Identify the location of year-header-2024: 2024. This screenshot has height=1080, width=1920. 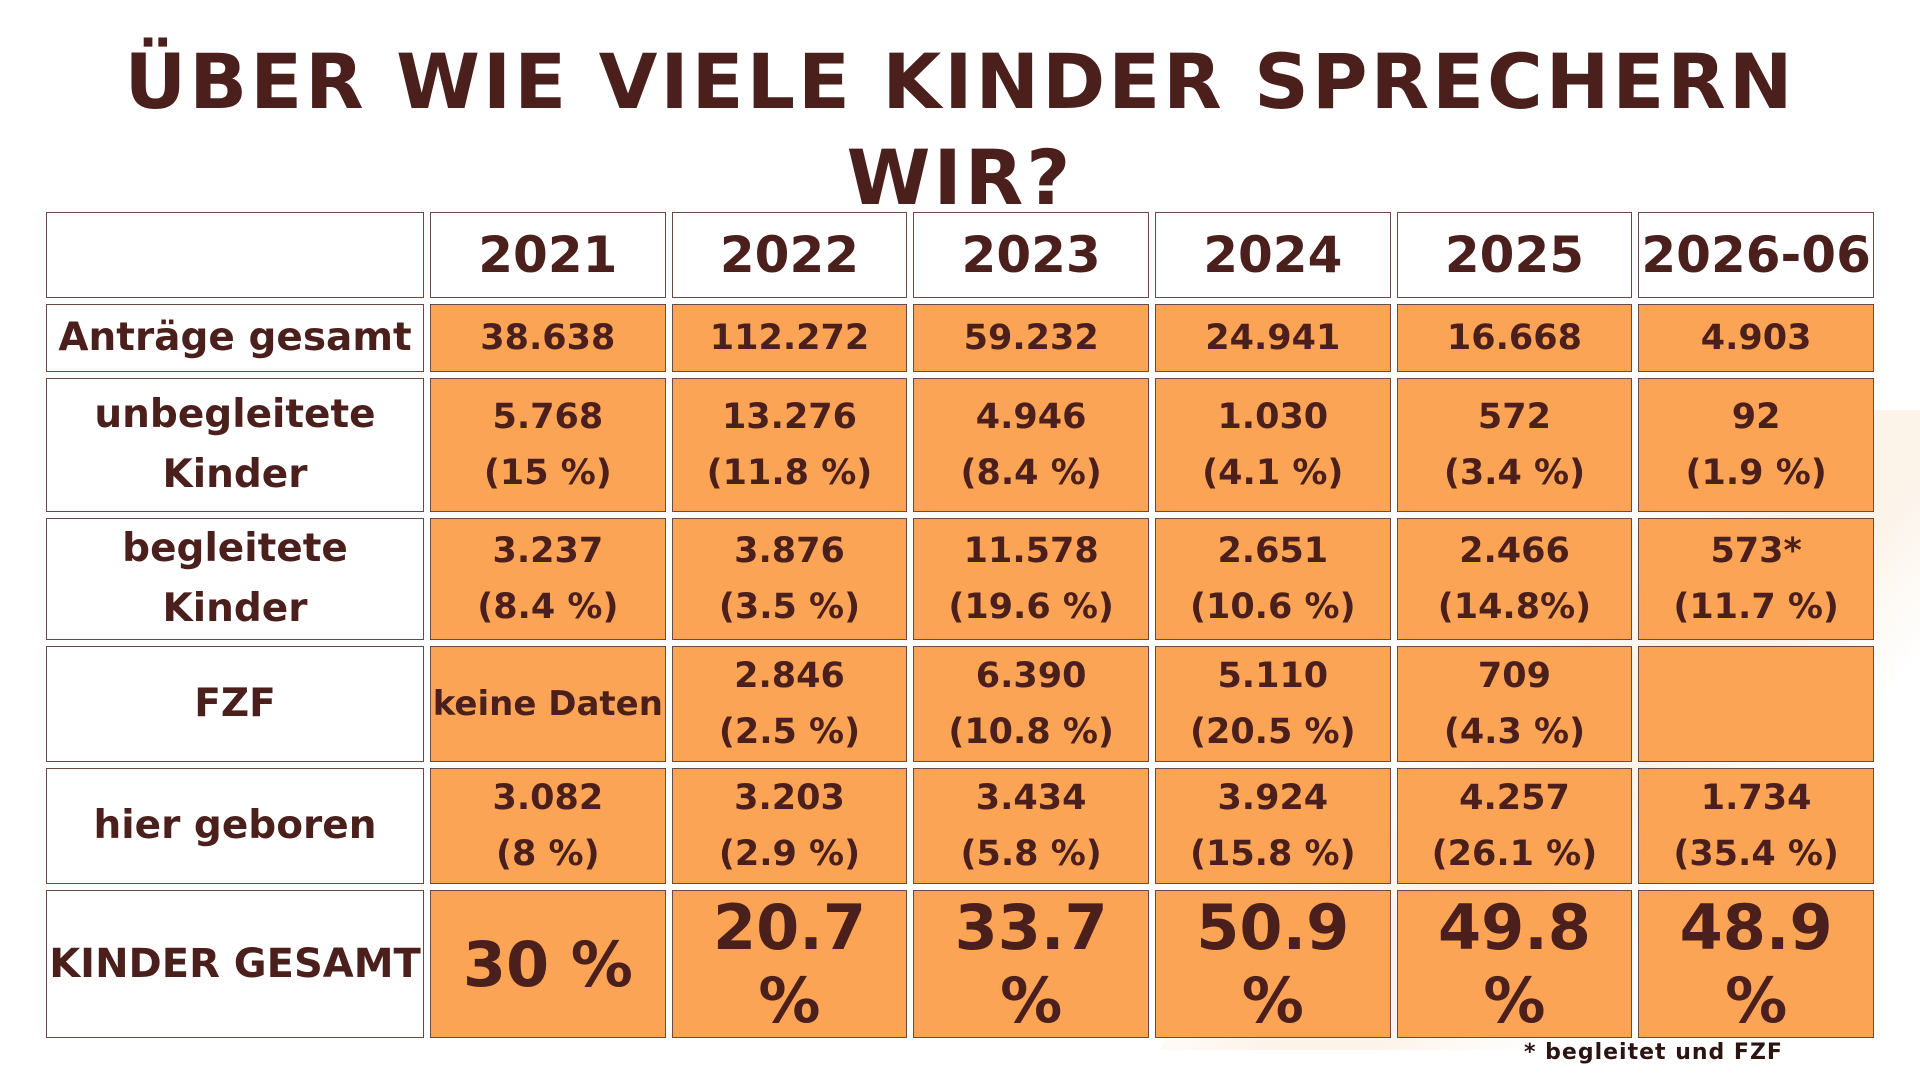
(1272, 255).